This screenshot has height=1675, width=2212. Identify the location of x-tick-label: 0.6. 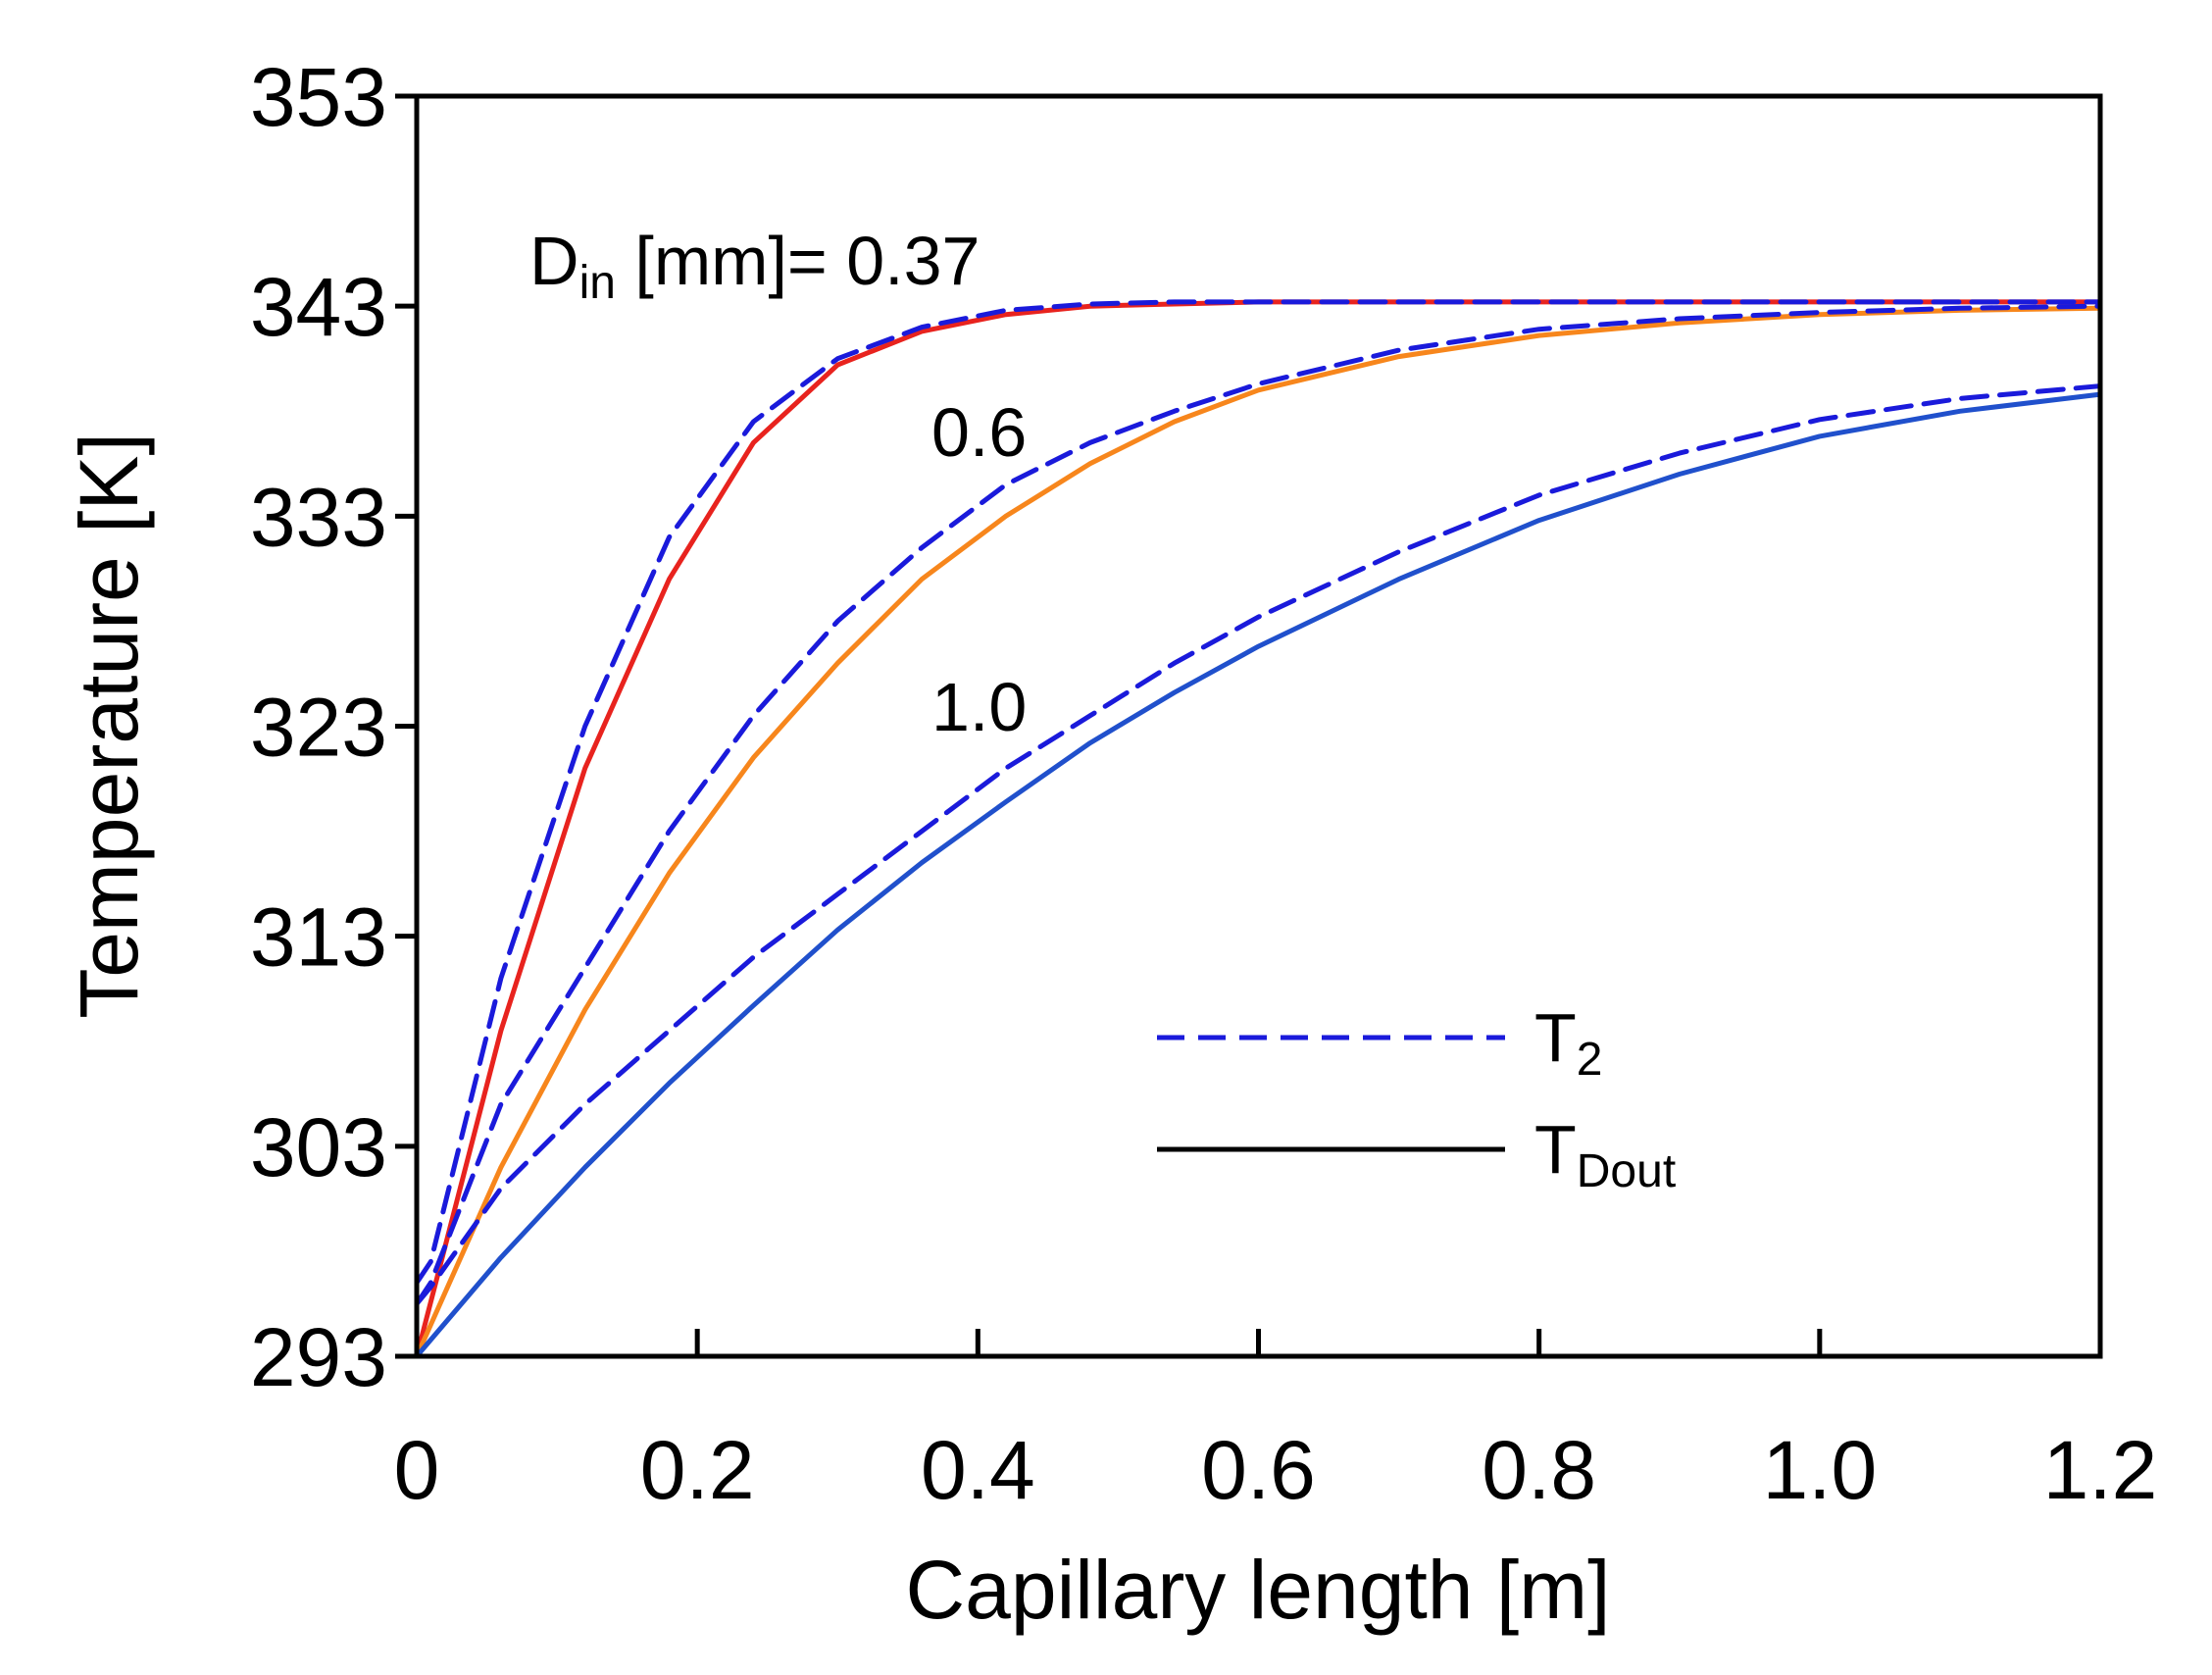
(1258, 1470).